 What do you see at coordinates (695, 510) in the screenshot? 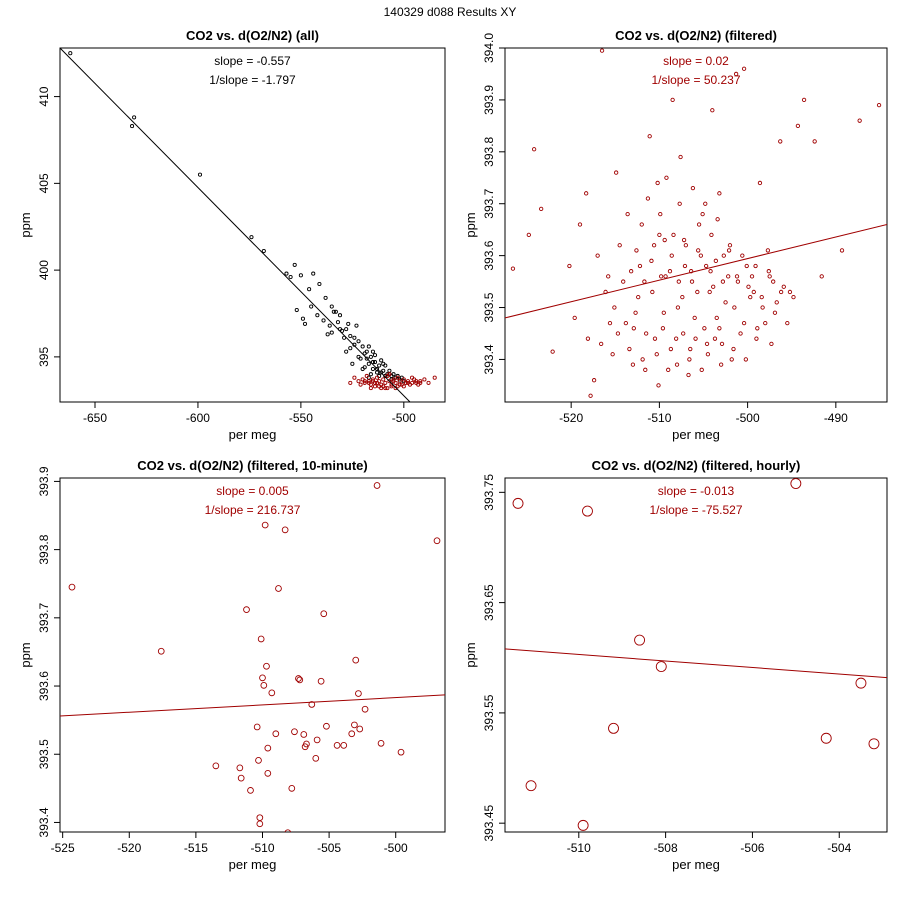
I see `inverse-slope-annotation: 1/slope = -75.527` at bounding box center [695, 510].